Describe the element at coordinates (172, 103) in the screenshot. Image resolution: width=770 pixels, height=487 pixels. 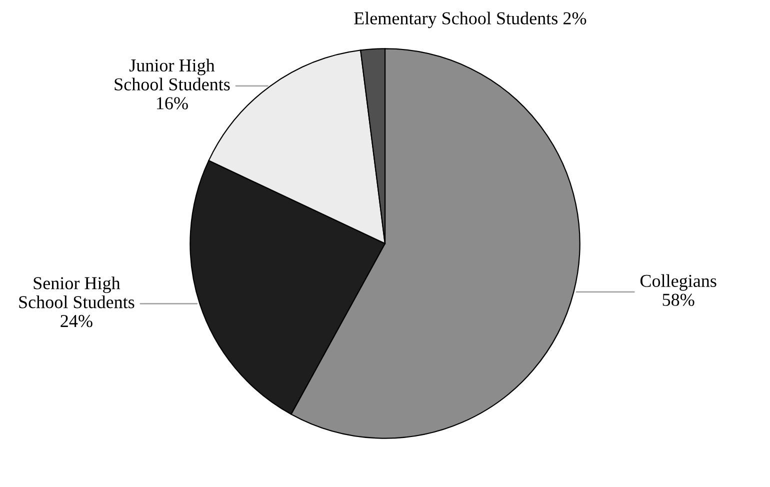
I see `data-label: 16%` at that location.